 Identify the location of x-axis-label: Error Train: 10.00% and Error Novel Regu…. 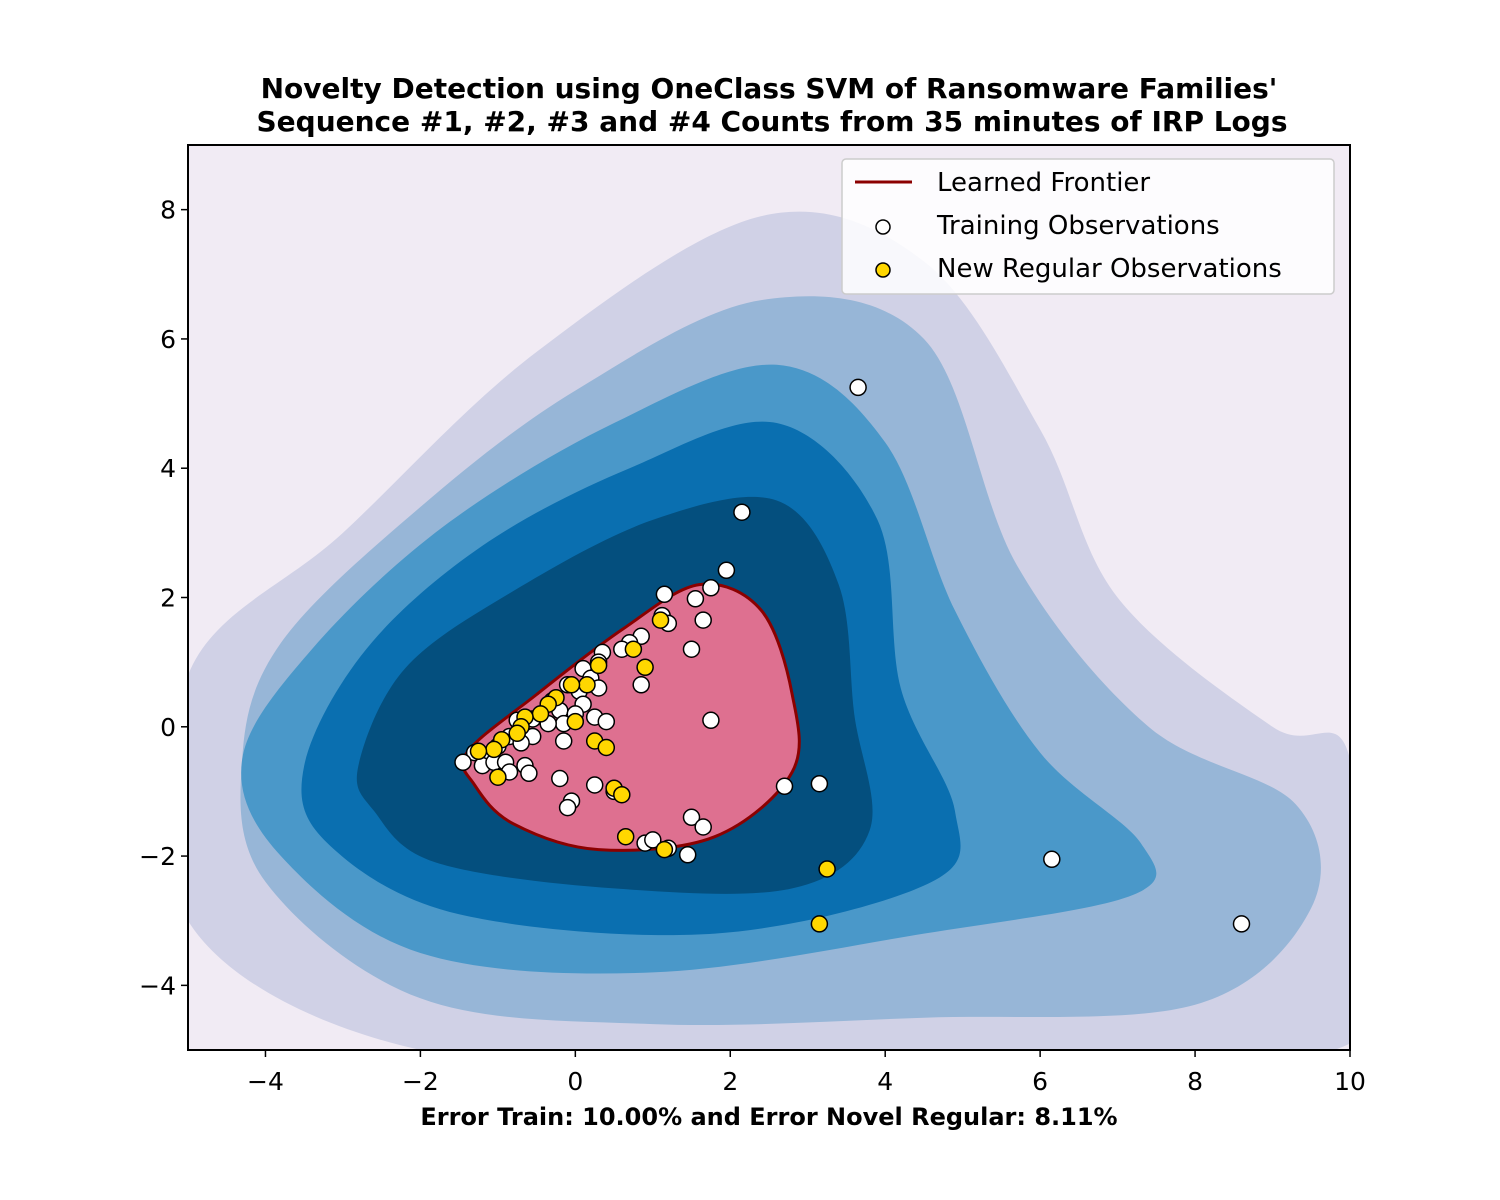
(768, 1117).